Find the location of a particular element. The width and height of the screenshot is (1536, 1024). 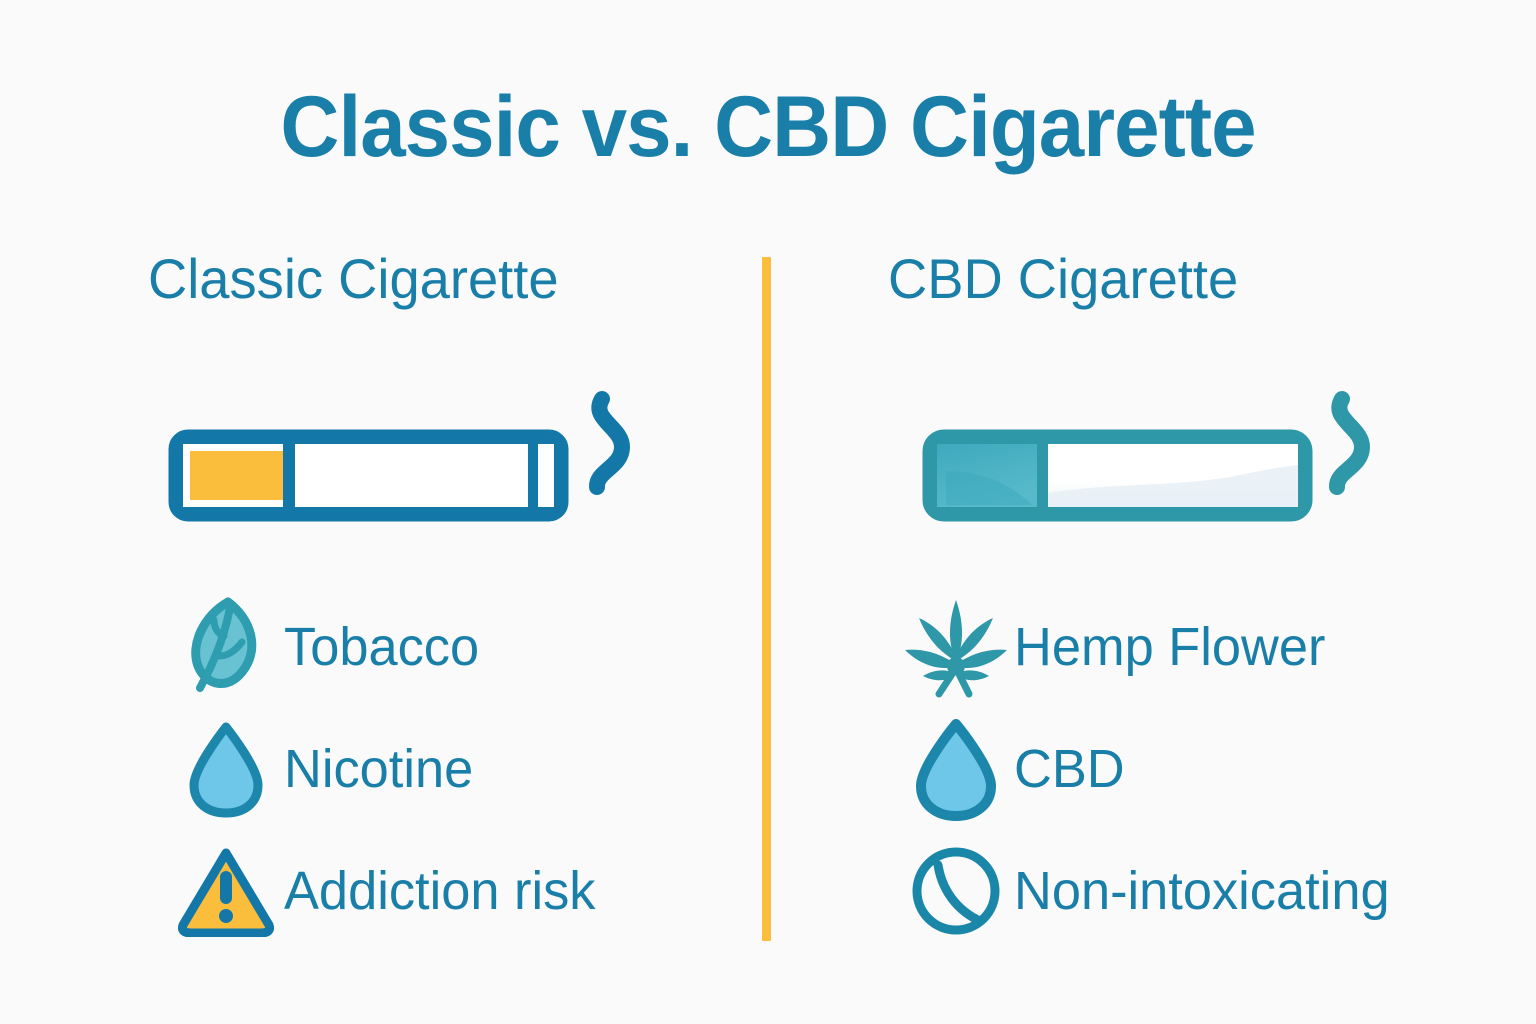

classic-cigarette-icon is located at coordinates (399, 456).